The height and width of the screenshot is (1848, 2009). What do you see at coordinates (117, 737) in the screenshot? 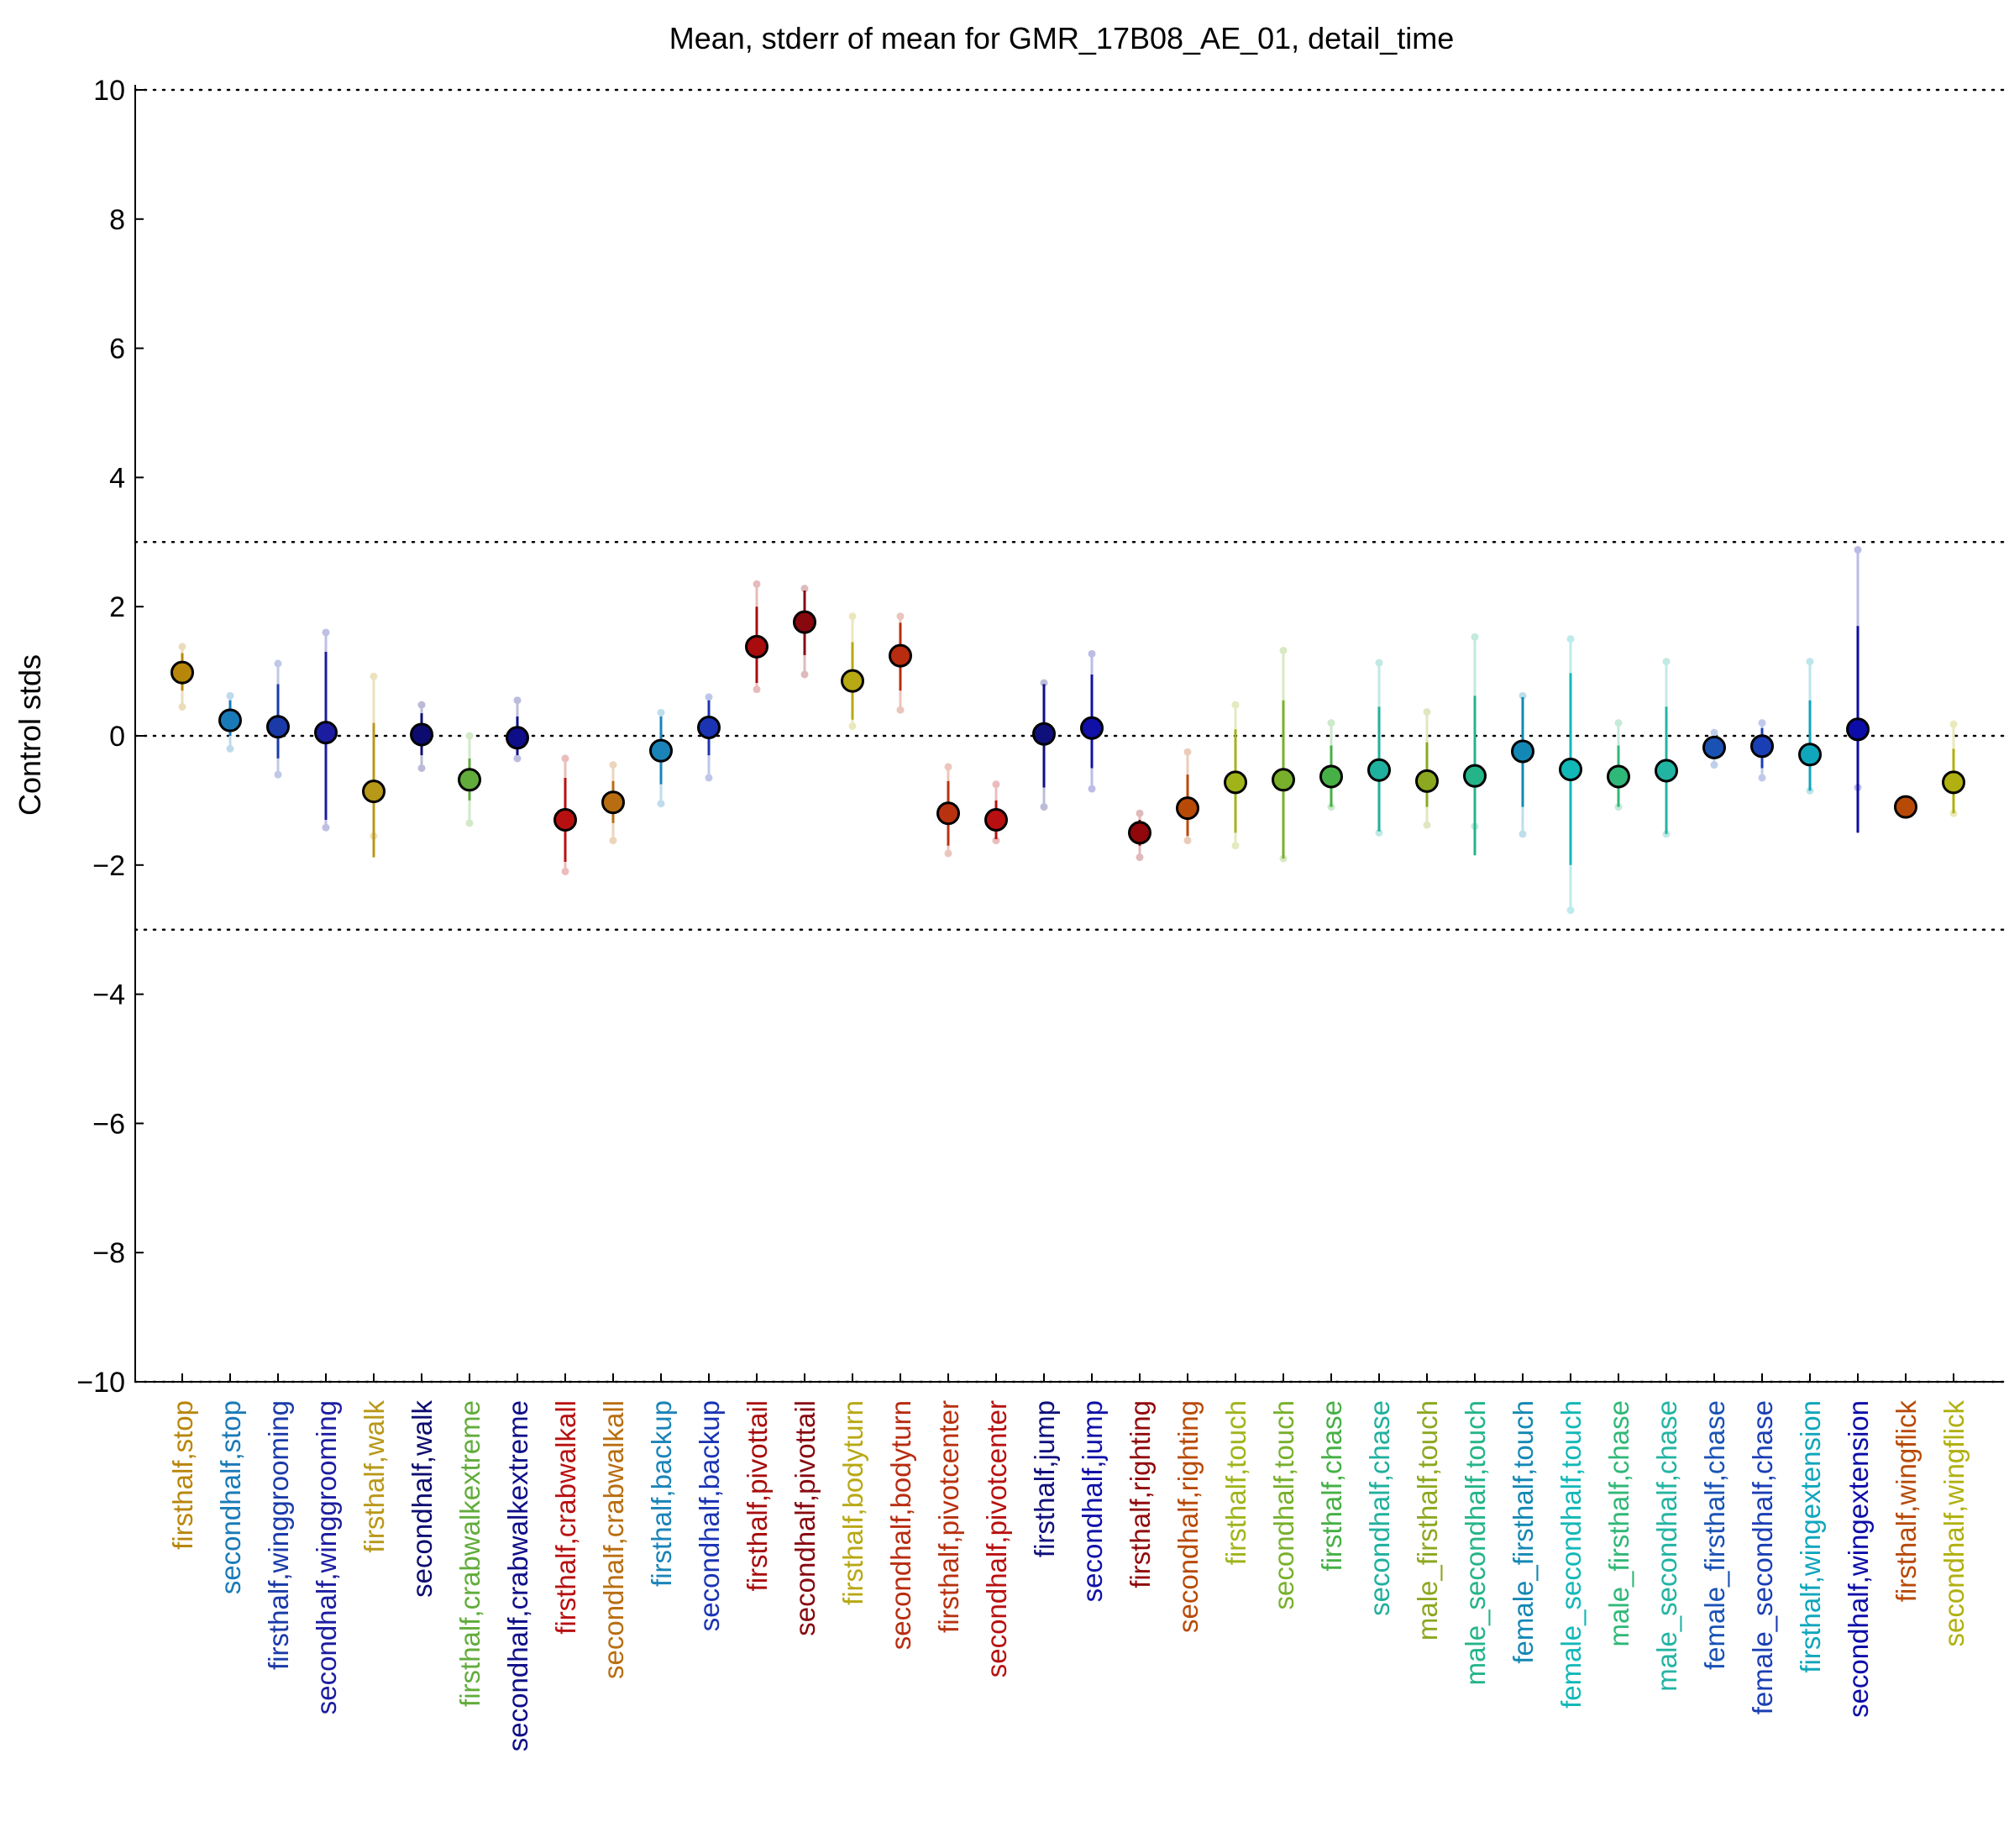
I see `y-tick-label: 0` at bounding box center [117, 737].